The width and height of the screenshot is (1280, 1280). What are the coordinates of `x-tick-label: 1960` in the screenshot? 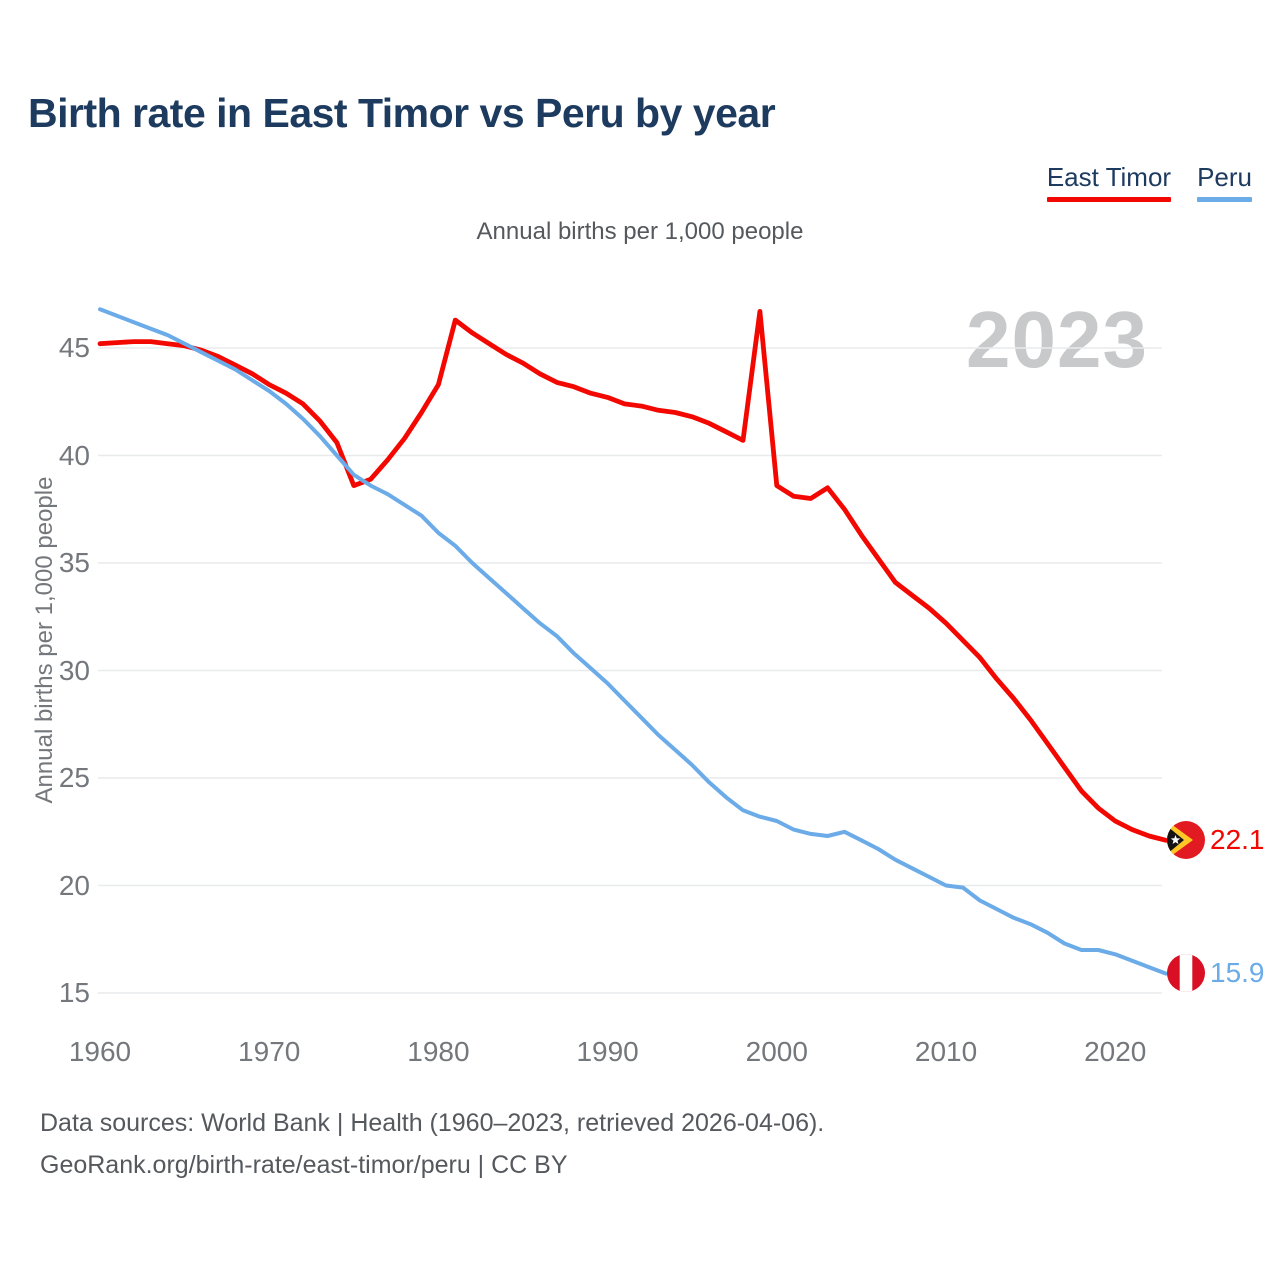 It's located at (100, 1051).